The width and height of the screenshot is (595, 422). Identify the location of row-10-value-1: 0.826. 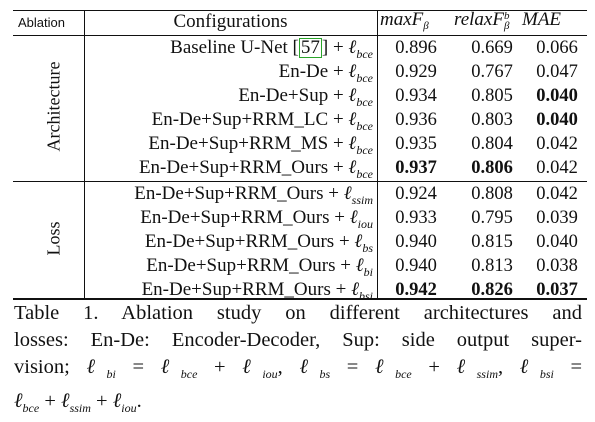
(492, 290).